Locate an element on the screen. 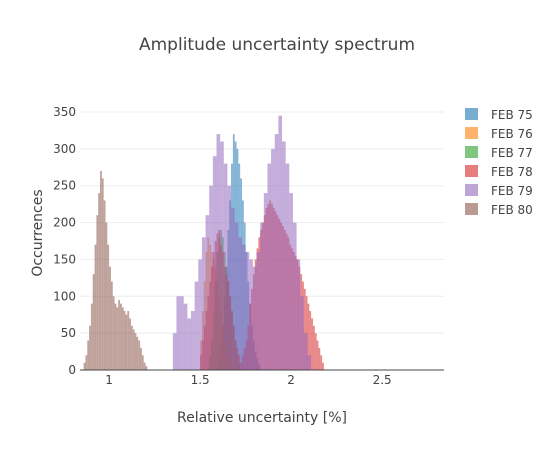  y-tick-label: 350 is located at coordinates (64, 112).